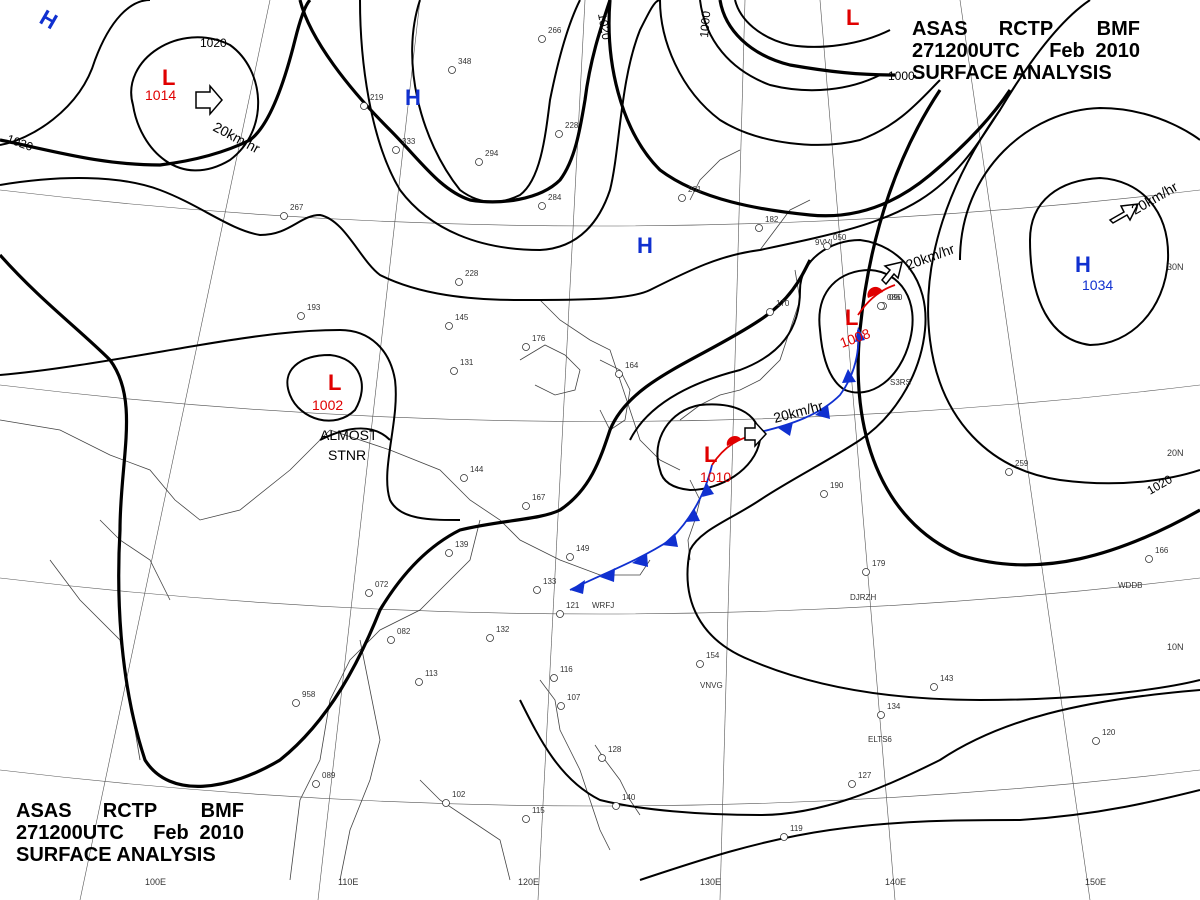 This screenshot has width=1200, height=900. I want to click on station-plot: 132, so click(498, 633).